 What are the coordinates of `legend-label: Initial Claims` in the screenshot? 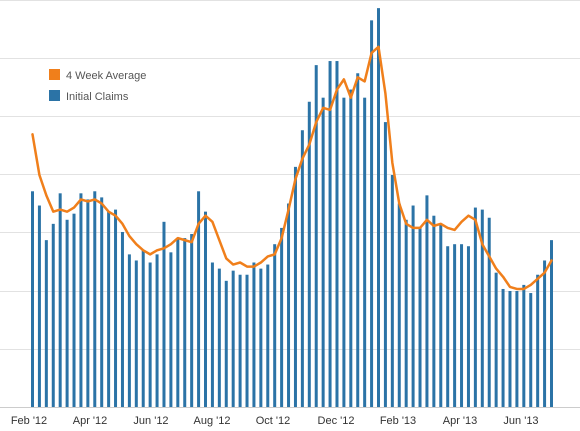 It's located at (97, 97).